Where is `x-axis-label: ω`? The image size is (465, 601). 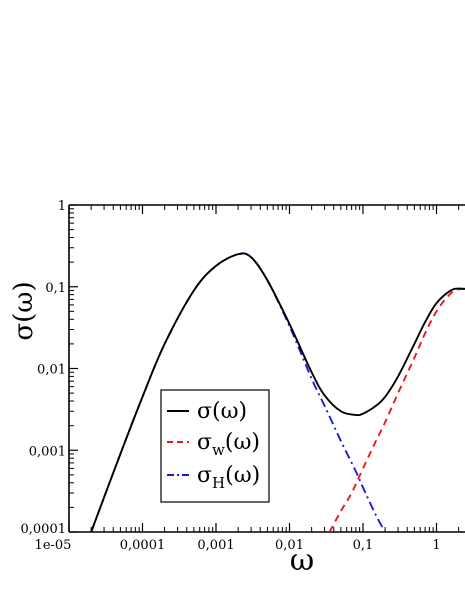 x-axis-label: ω is located at coordinates (302, 560).